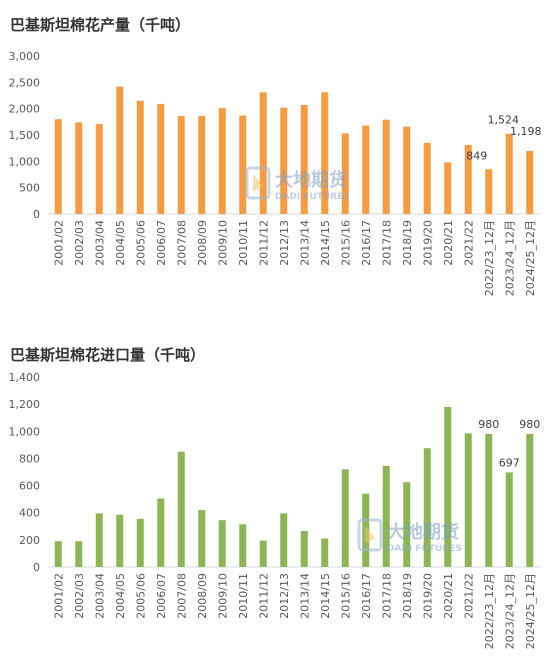 This screenshot has height=658, width=550. I want to click on import-bar-2023/24_12月, so click(509, 519).